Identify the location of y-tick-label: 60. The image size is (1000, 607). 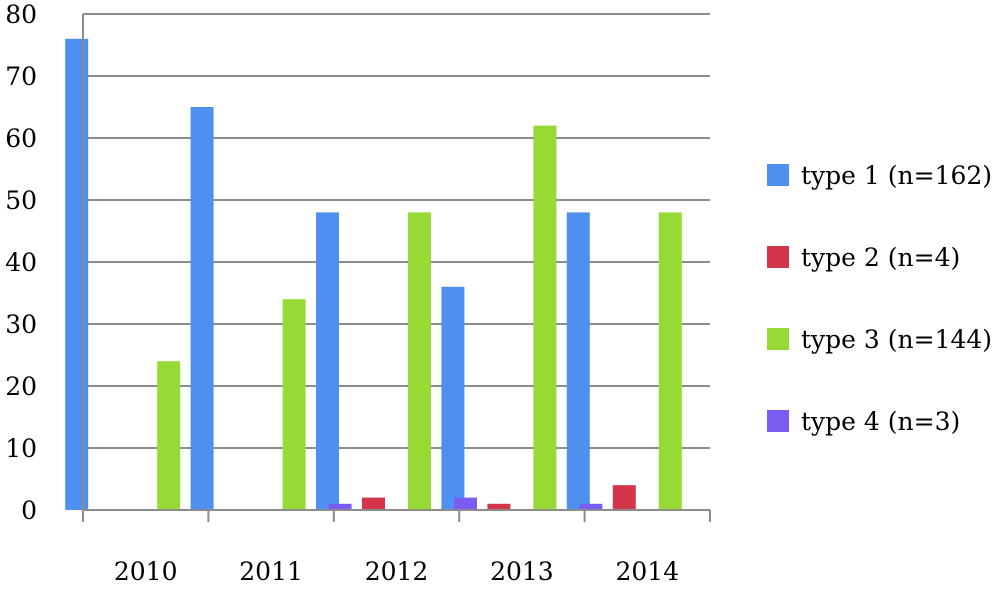
(21, 138).